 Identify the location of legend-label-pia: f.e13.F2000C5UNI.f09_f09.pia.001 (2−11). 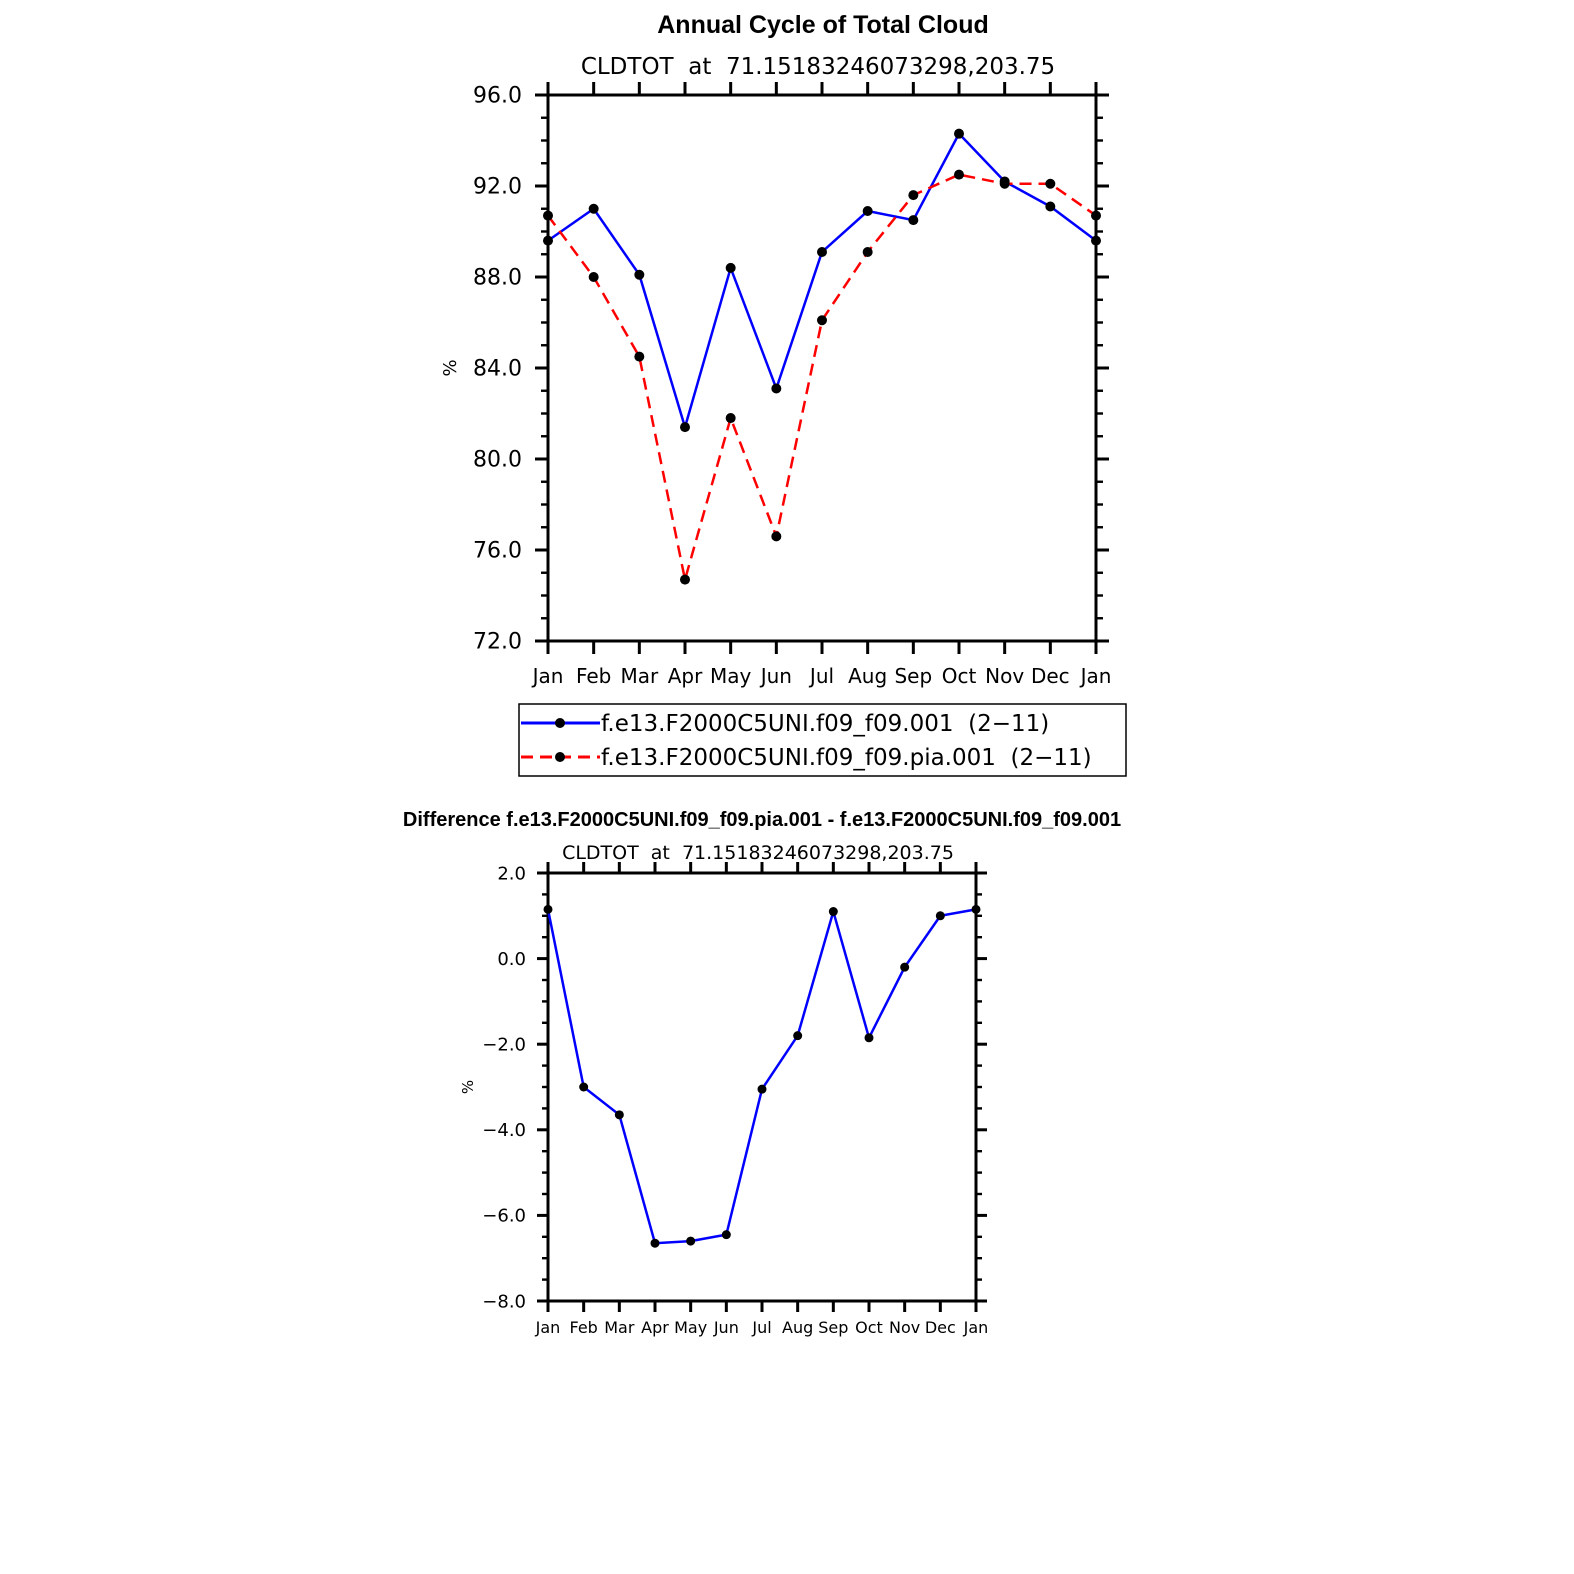
(846, 758).